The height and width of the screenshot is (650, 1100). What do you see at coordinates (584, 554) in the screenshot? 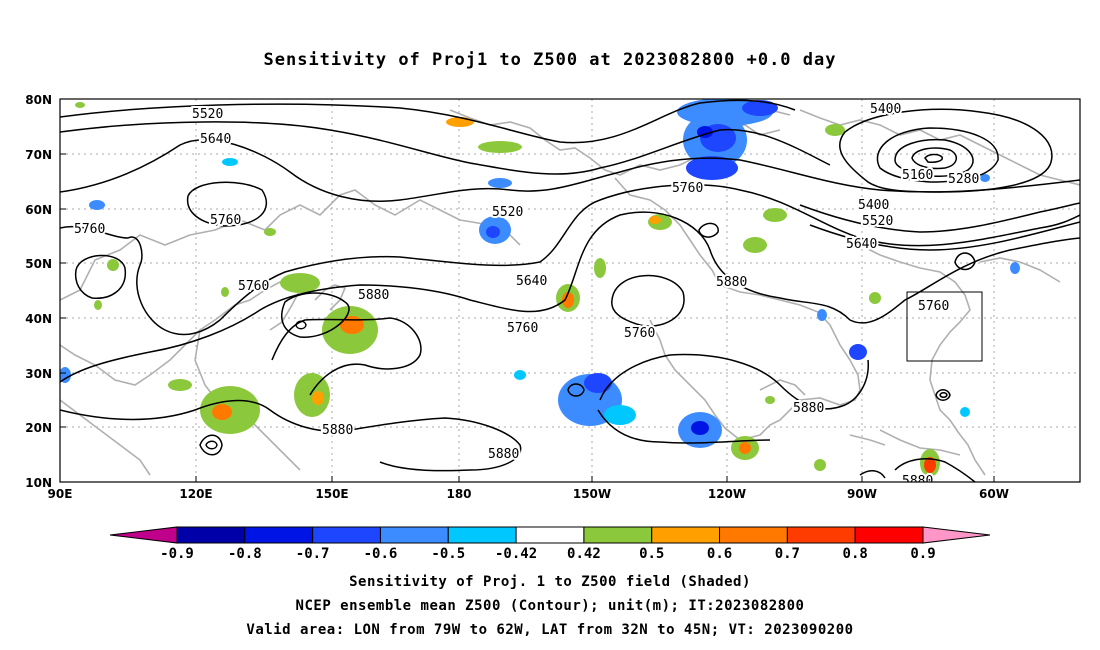
I see `colorbar-label: 0.42` at bounding box center [584, 554].